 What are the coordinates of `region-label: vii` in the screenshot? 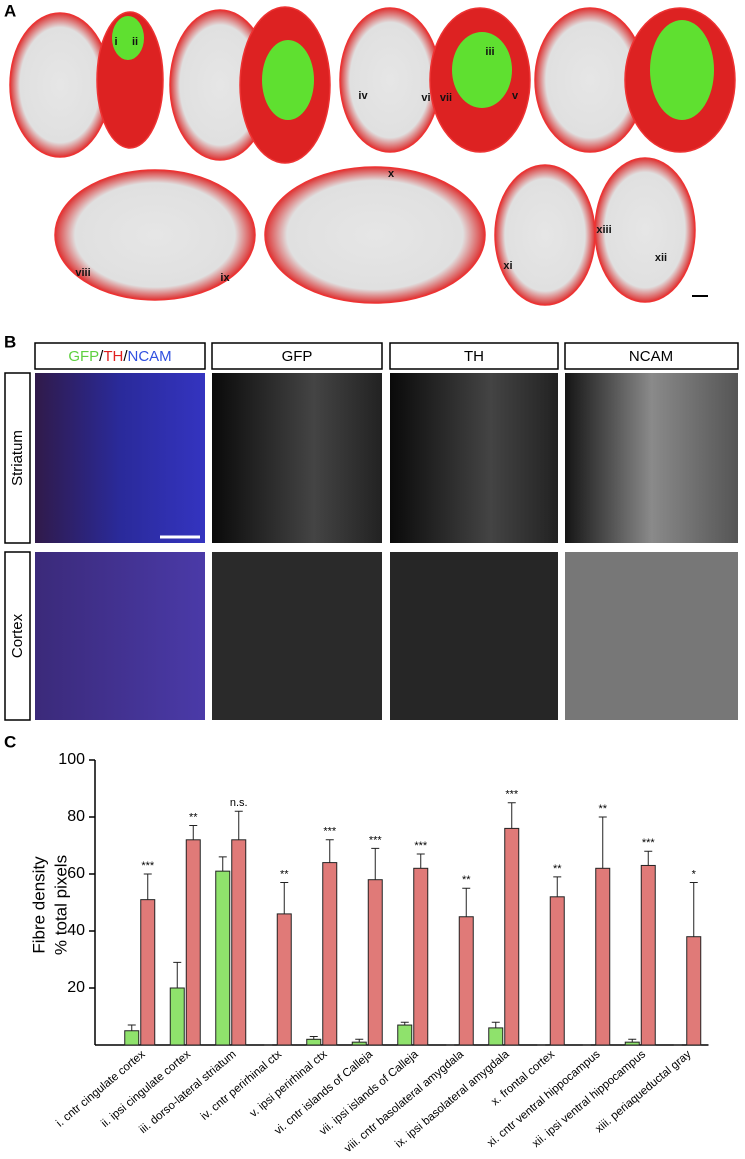 It's located at (446, 98).